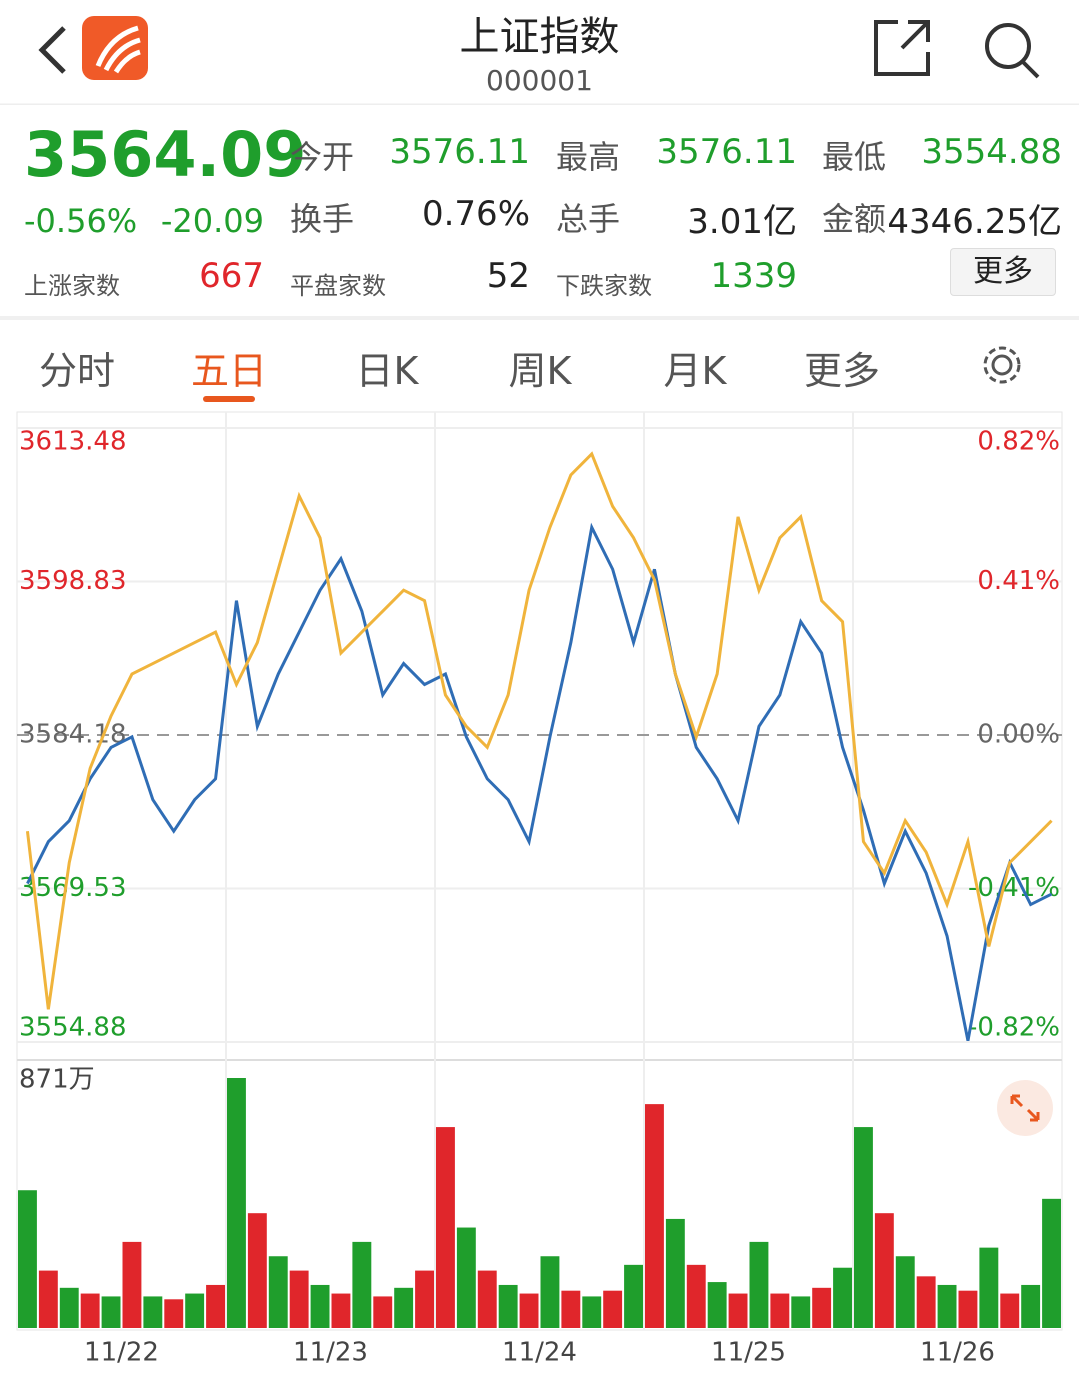  I want to click on breadth-label: 下跌家数, so click(604, 286).